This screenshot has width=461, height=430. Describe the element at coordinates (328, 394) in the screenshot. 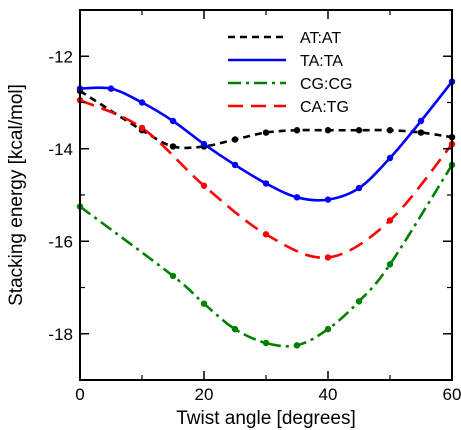

I see `x-tick-label: 40` at that location.